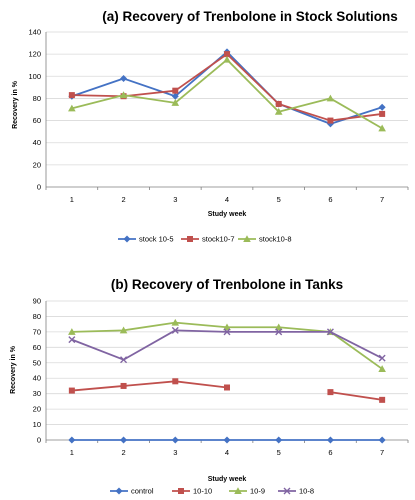 The image size is (415, 500). I want to click on legend-entry: control, so click(132, 491).